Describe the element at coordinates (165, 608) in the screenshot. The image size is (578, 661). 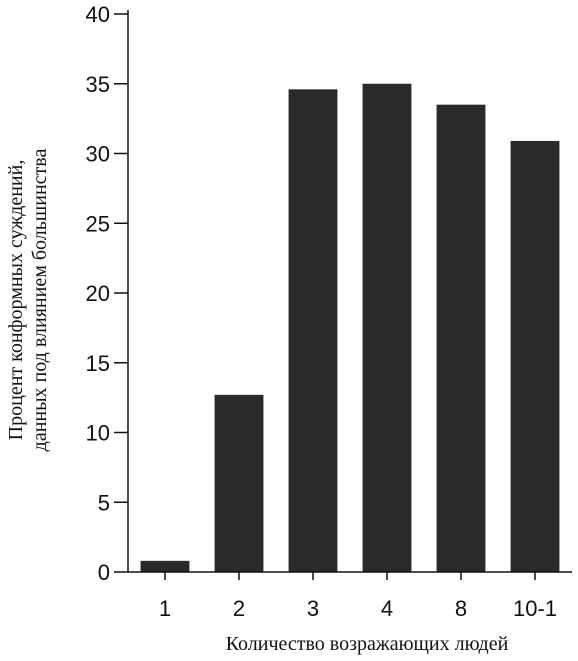
I see `x-tick-label: 1` at that location.